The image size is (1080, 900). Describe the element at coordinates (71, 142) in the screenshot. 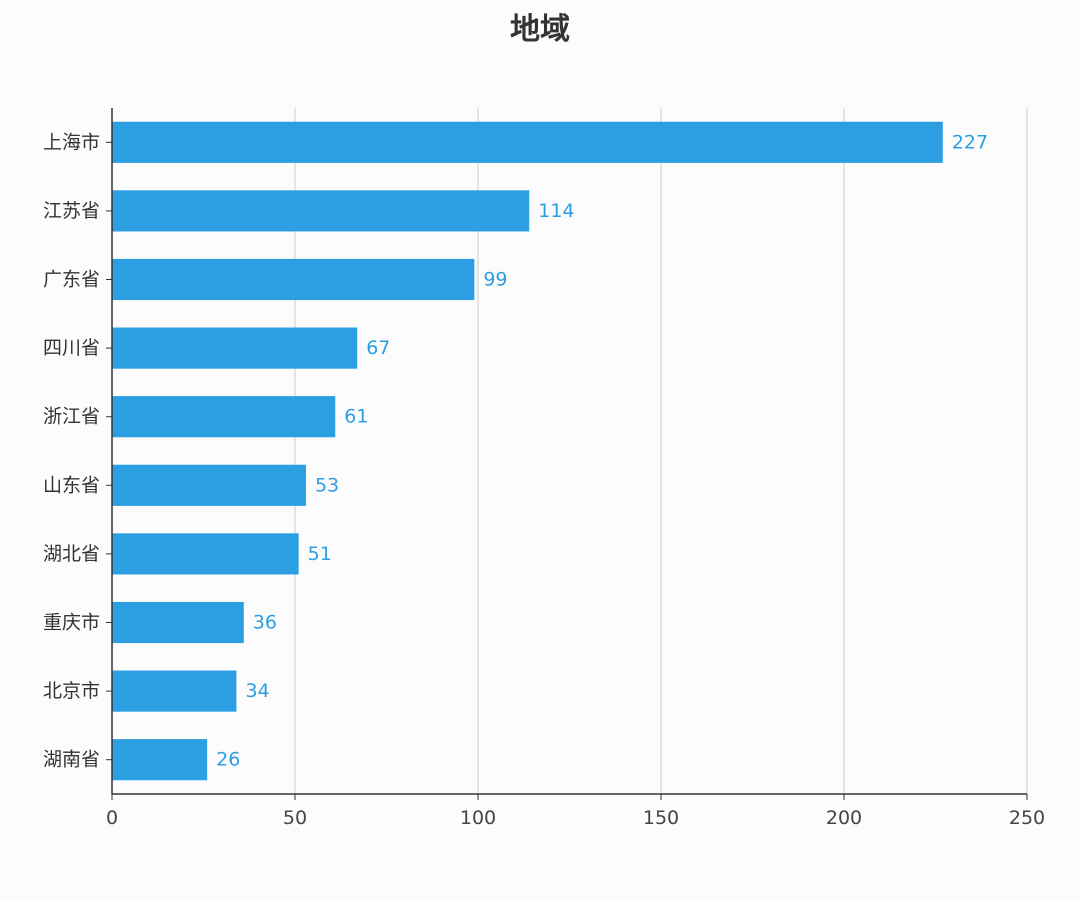

I see `y-tick-label: 上海市` at that location.